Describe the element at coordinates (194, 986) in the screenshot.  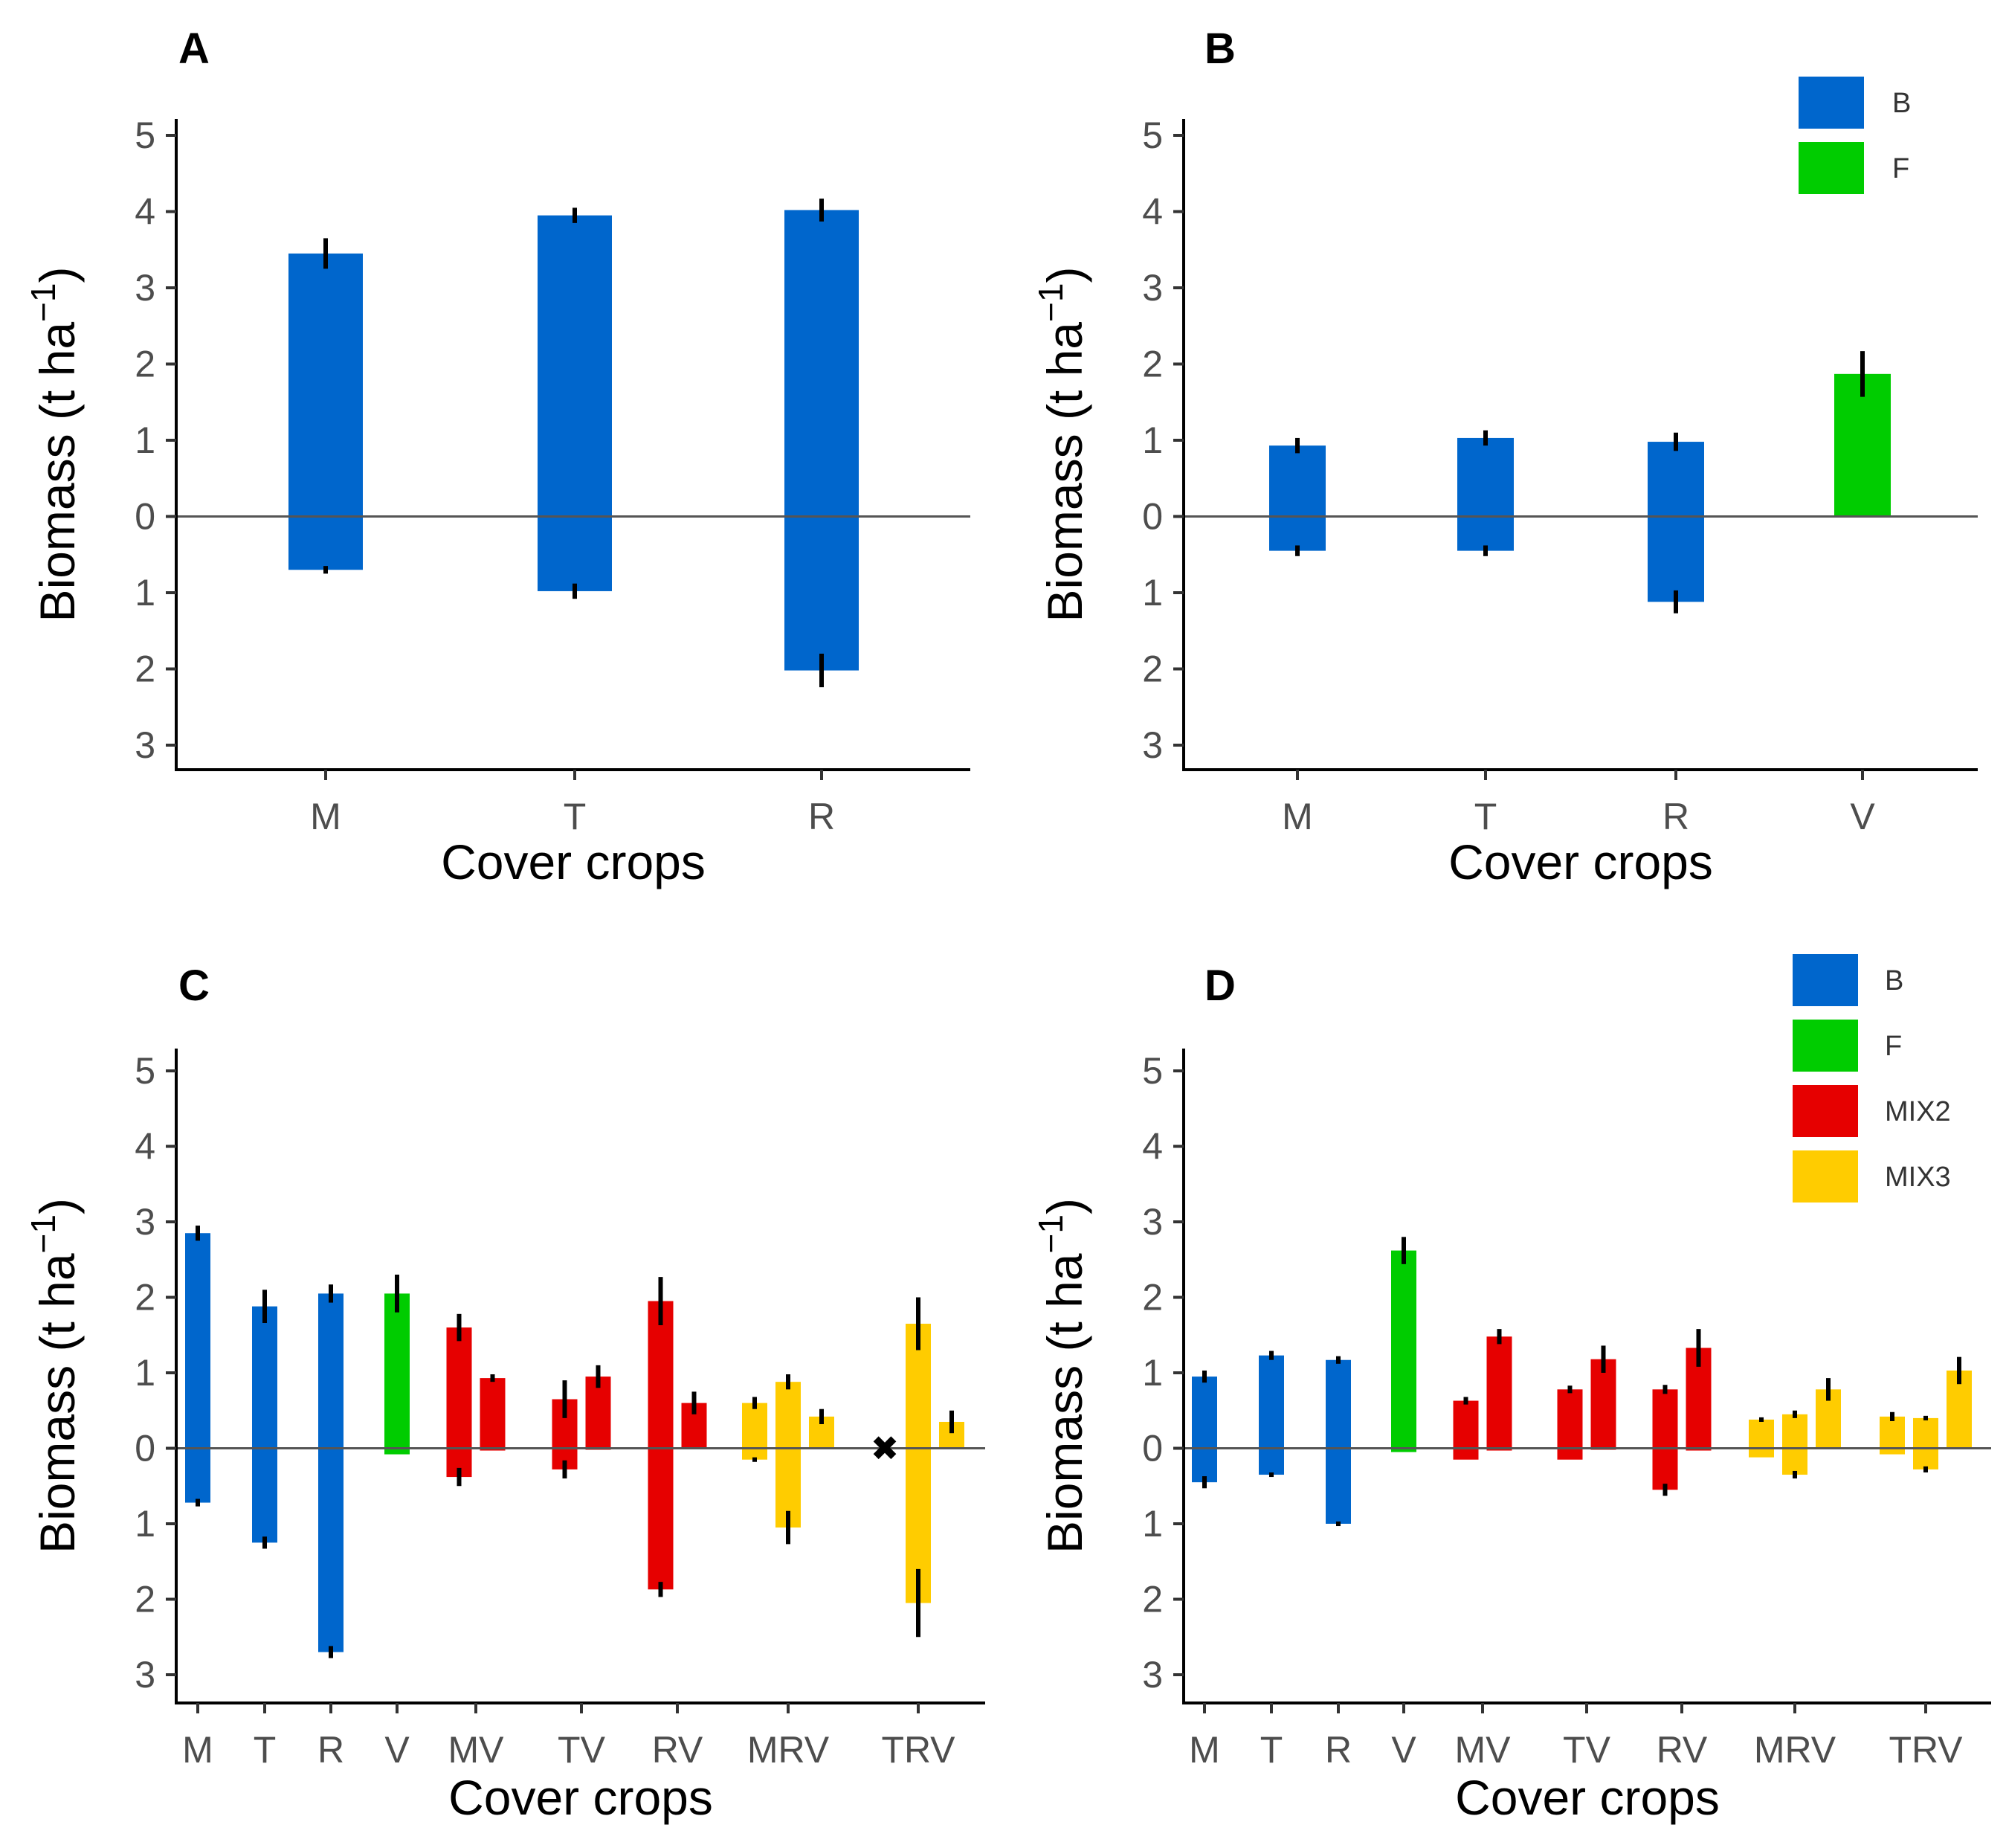
I see `panel-label: C` at that location.